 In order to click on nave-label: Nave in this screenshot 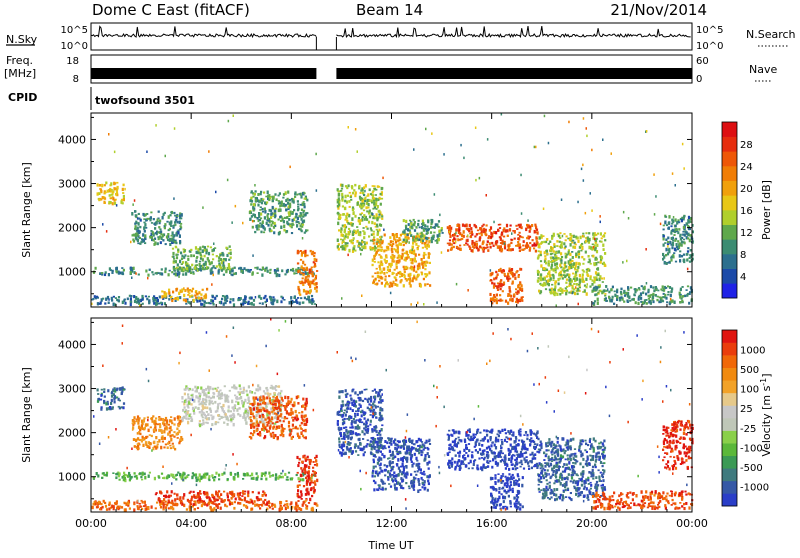, I will do `click(763, 69)`.